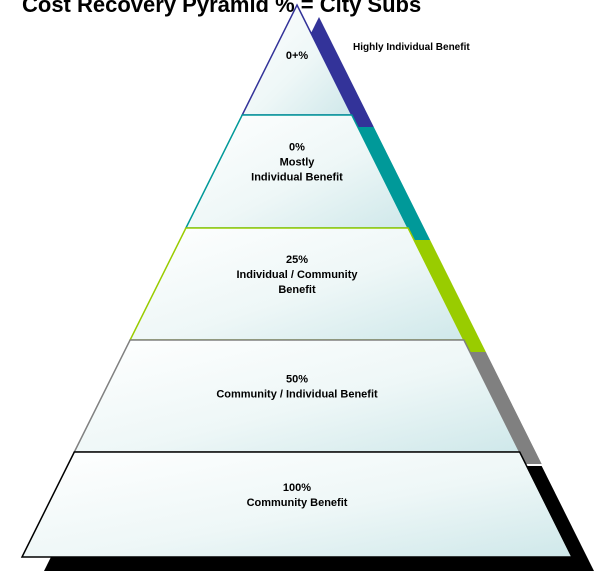 Image resolution: width=599 pixels, height=575 pixels. Describe the element at coordinates (221, 8) in the screenshot. I see `title: Cost Recovery Pyramid % = City Subs` at that location.